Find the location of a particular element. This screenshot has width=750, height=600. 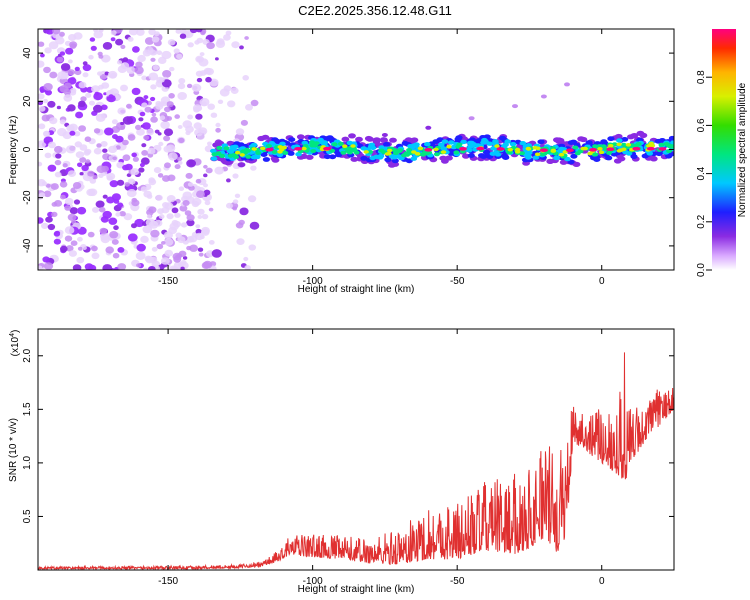

colorbar-tick-label: 0.4 is located at coordinates (701, 173).